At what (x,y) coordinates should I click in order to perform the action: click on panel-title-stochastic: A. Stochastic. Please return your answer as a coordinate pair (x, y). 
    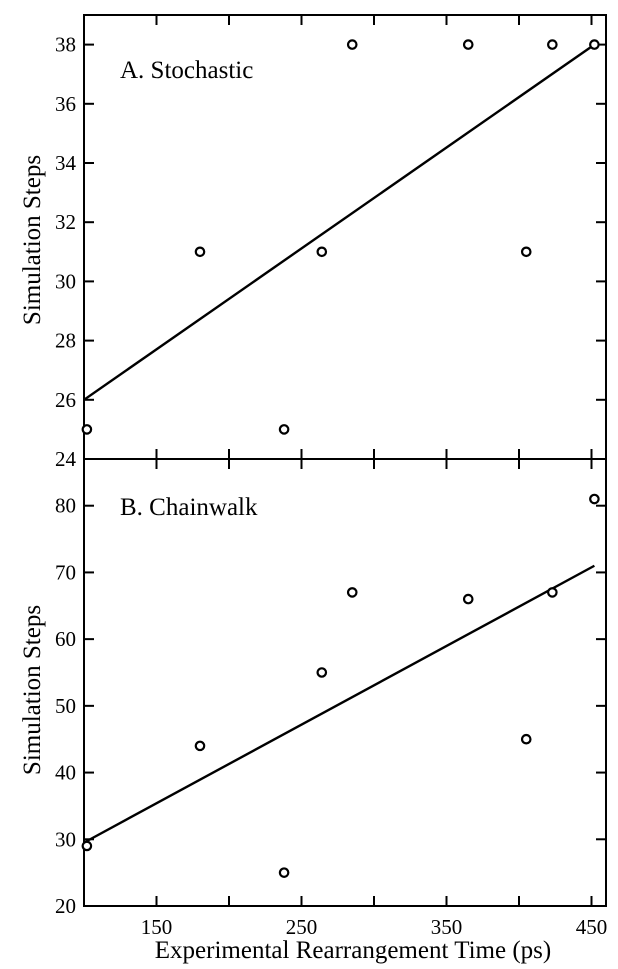
    Looking at the image, I should click on (186, 70).